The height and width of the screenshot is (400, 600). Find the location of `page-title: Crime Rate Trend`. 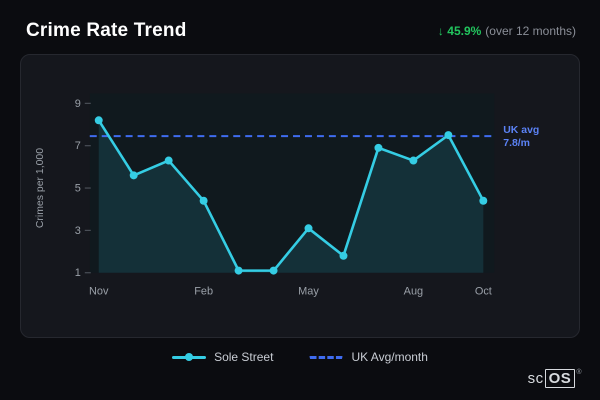

page-title: Crime Rate Trend is located at coordinates (106, 30).